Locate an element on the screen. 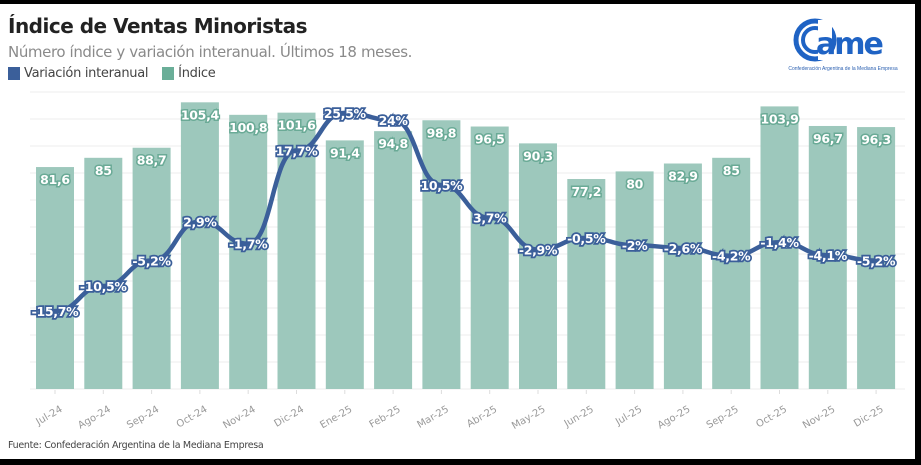  bar-value-label: 98,8 is located at coordinates (442, 132).